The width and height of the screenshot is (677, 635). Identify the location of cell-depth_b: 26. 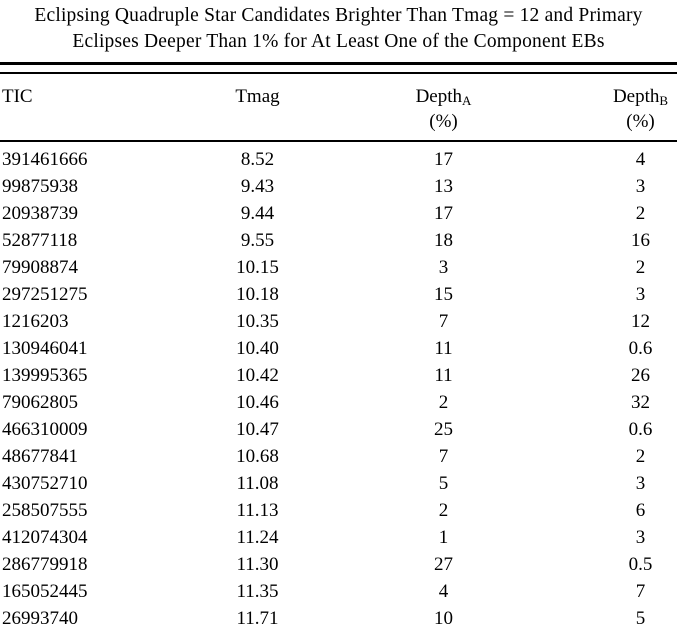
(640, 375).